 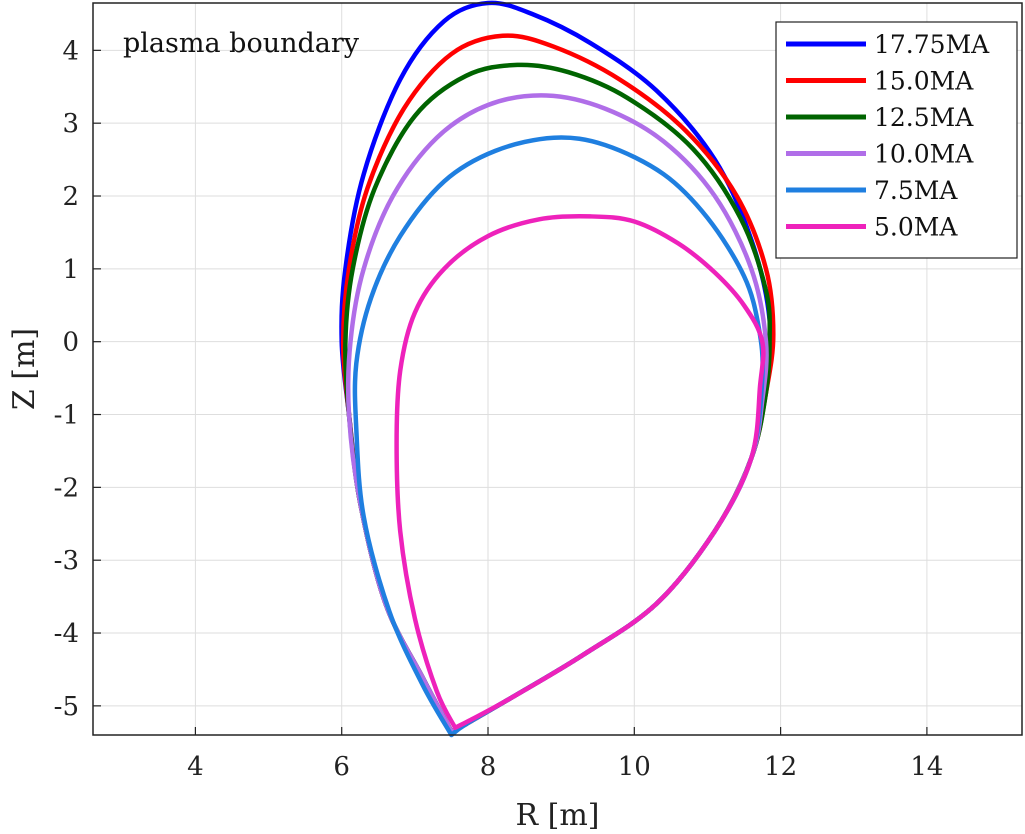 I want to click on y-tick-label: -4, so click(x=66, y=634).